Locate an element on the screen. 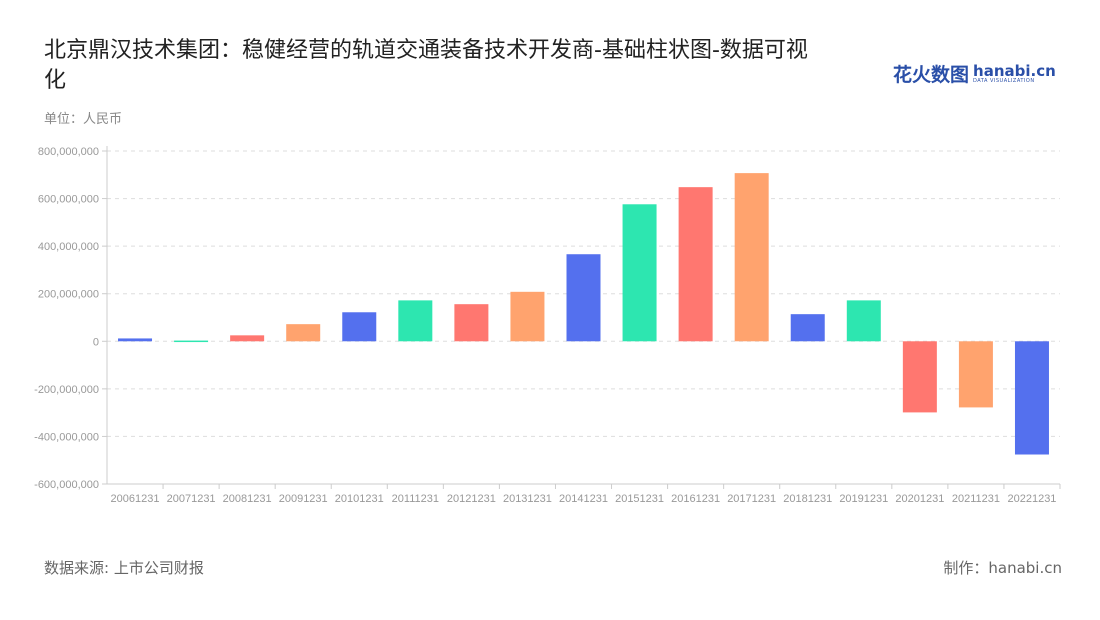 This screenshot has height=620, width=1100. x-tick-label: 20171231 is located at coordinates (751, 499).